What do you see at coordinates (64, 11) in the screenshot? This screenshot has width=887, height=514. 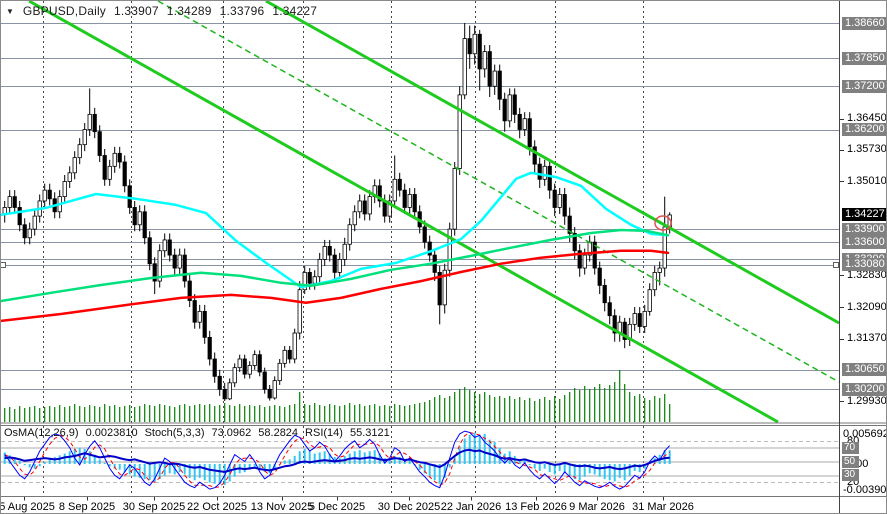 I see `symbol-timeframe-label: GBPUSD,Daily` at bounding box center [64, 11].